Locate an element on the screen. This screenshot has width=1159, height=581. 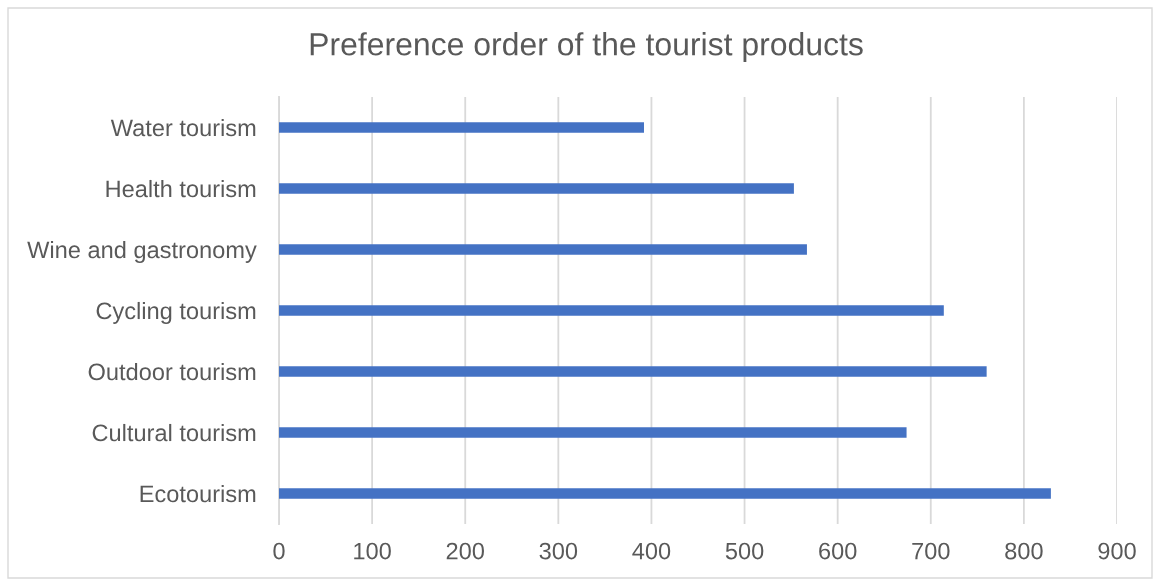
x-tick-label: 700 is located at coordinates (931, 551).